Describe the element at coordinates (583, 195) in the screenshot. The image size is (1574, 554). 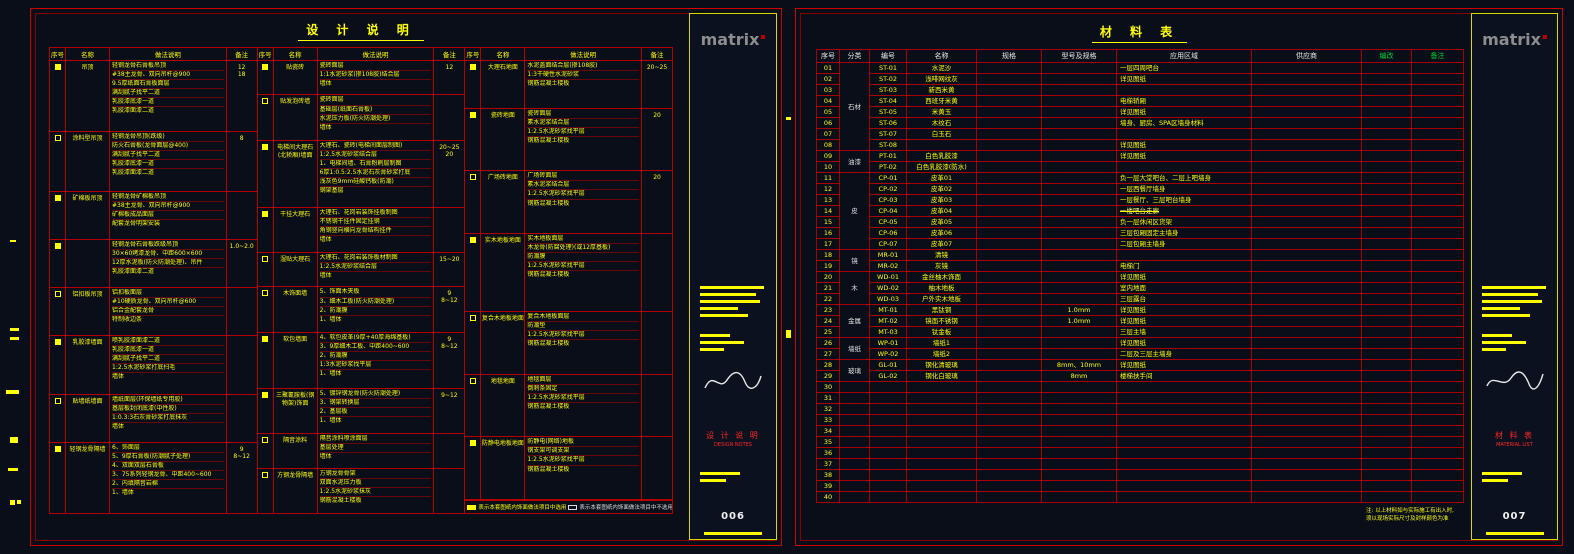
I see `desc-line: 1:2.5水泥砂浆找平层` at that location.